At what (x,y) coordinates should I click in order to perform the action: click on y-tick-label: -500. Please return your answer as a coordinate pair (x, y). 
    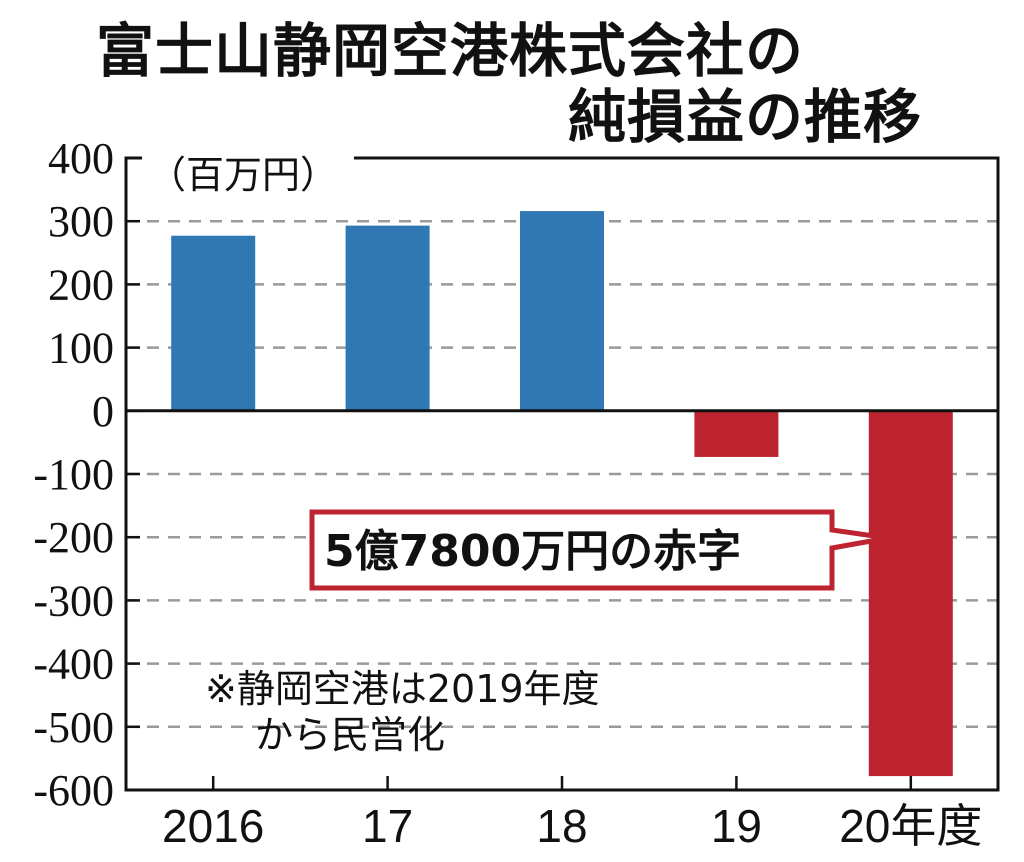
    Looking at the image, I should click on (73, 727).